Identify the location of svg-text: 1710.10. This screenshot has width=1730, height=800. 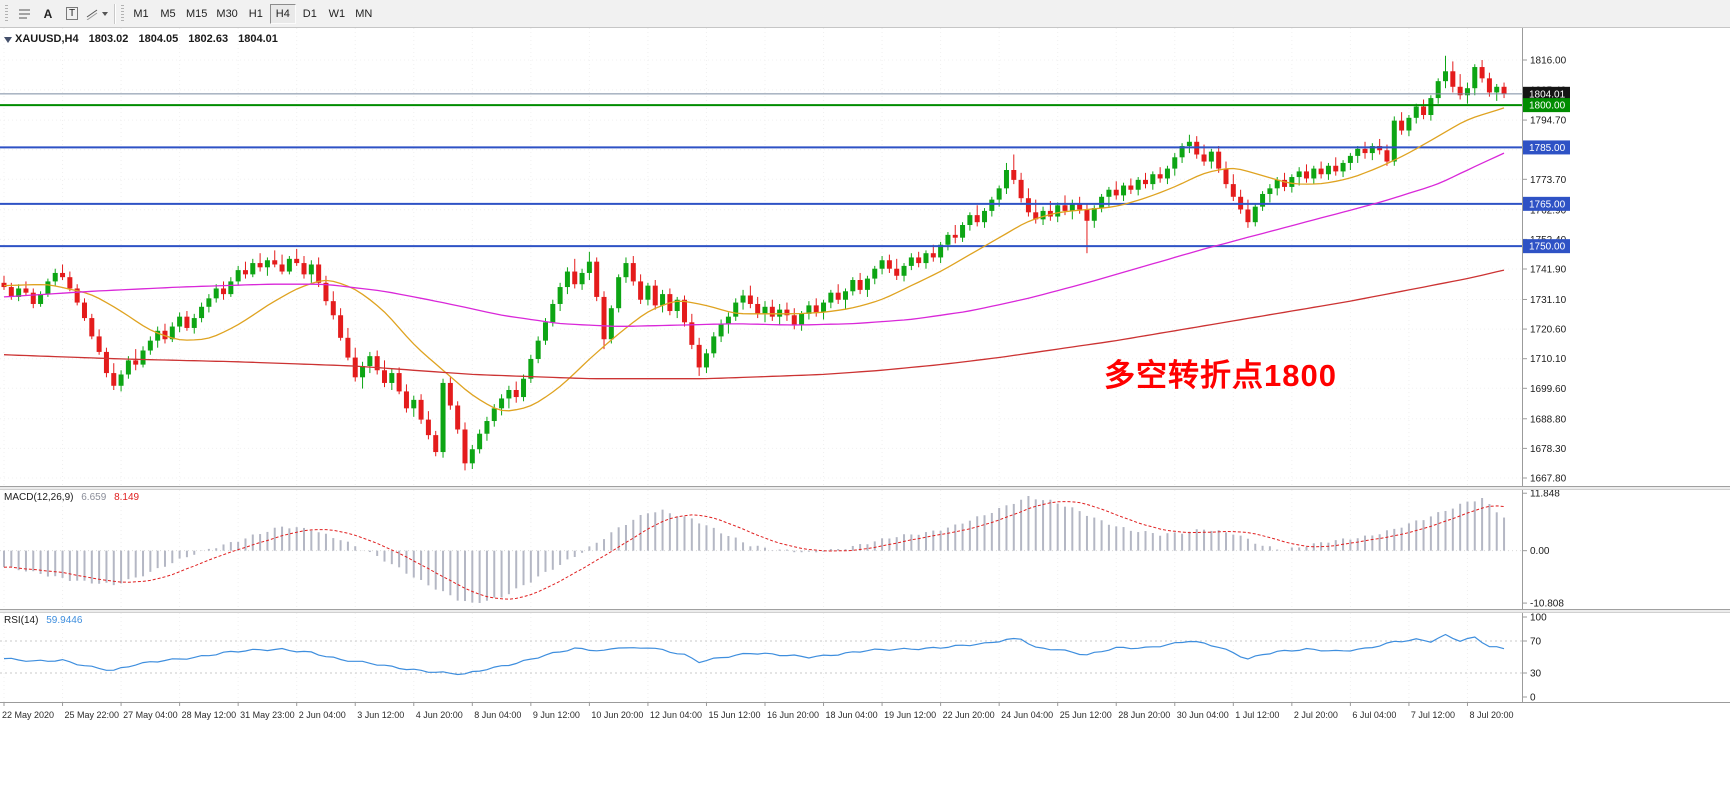
(1548, 359).